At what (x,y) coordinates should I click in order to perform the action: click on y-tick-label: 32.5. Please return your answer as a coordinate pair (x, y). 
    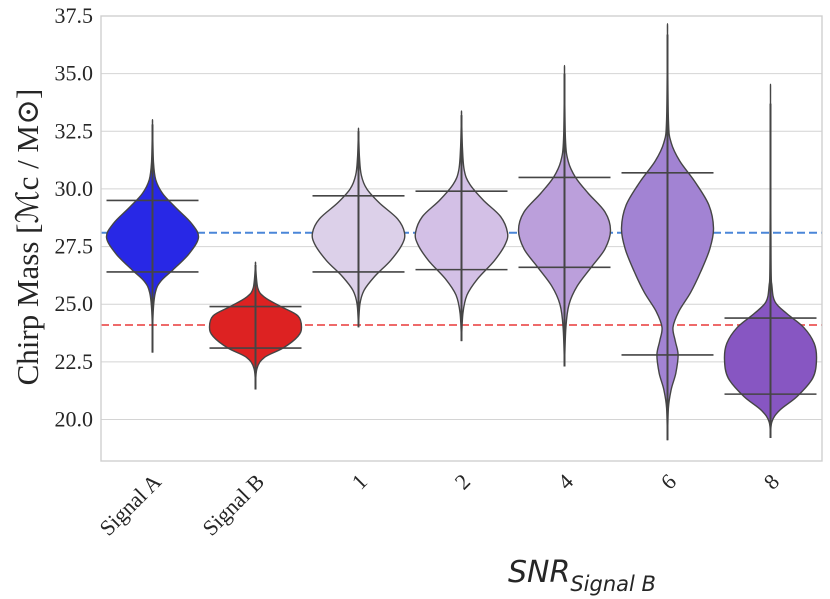
    Looking at the image, I should click on (74, 130).